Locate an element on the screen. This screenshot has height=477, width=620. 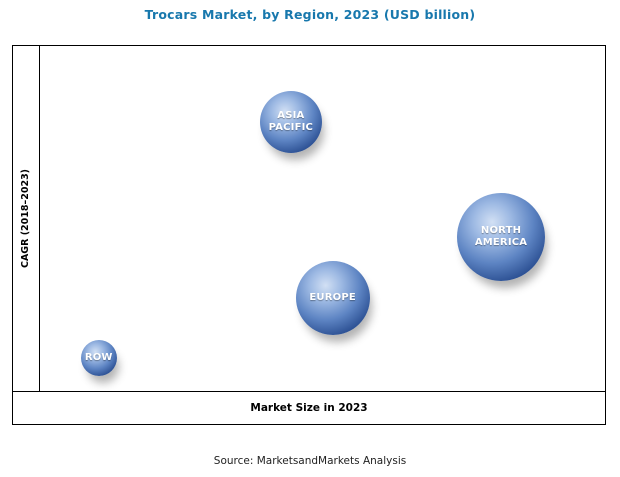
bubble-label: ASIA PACIFIC is located at coordinates (291, 122).